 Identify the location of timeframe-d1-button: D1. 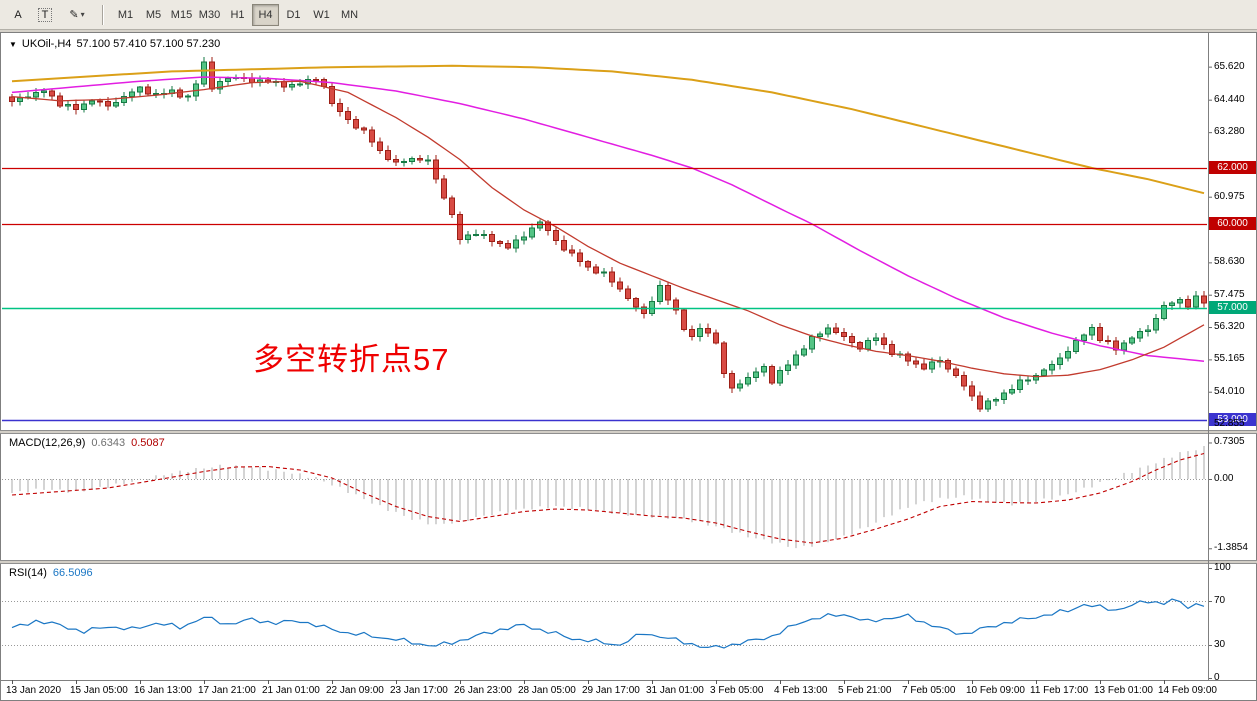
(293, 15).